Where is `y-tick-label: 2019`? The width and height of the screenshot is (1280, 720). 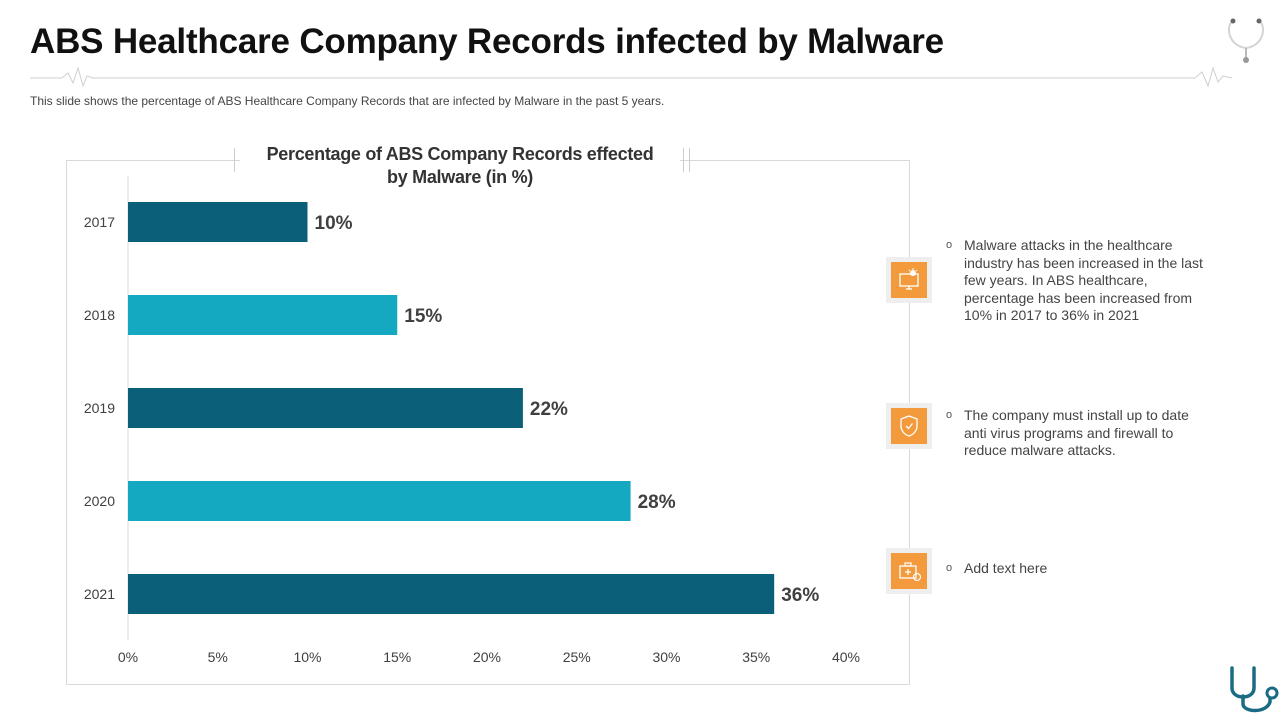
y-tick-label: 2019 is located at coordinates (99, 408).